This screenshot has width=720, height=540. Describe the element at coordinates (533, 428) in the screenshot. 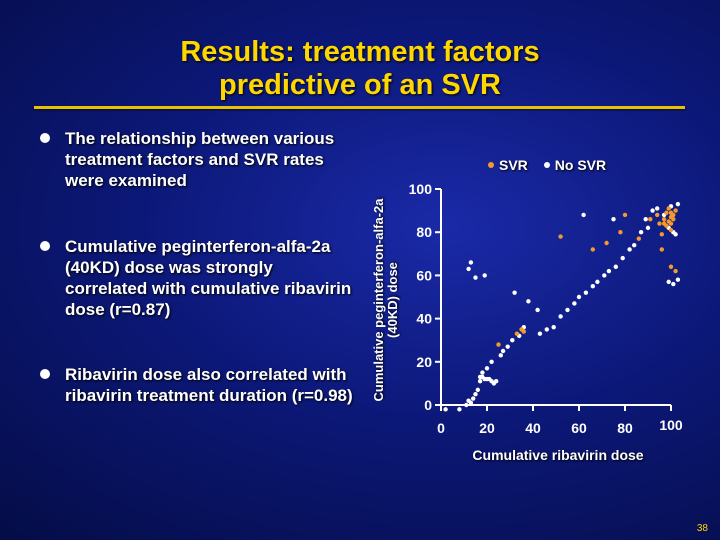

I see `x-tick-label: 40` at that location.